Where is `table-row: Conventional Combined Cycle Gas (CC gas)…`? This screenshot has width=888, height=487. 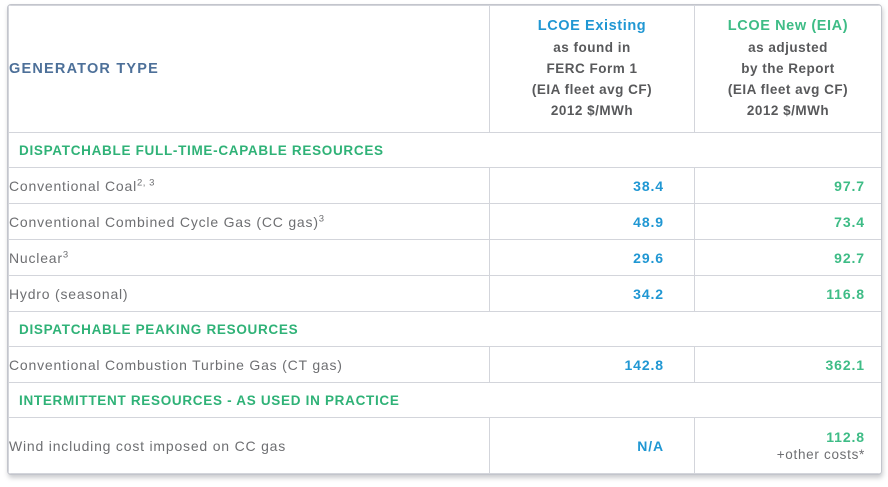
table-row: Conventional Combined Cycle Gas (CC gas)… is located at coordinates (444, 221).